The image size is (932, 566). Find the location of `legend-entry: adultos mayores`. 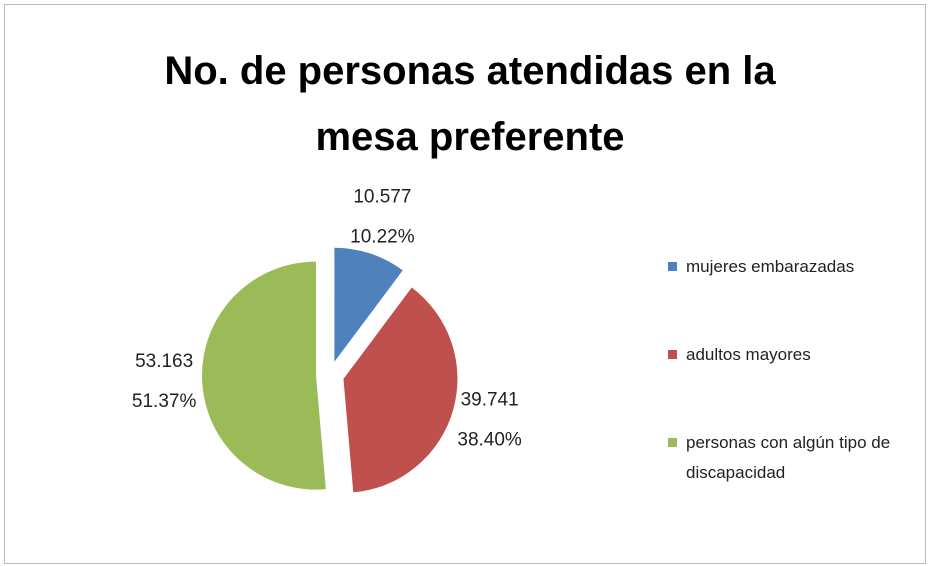

legend-entry: adultos mayores is located at coordinates (793, 384).